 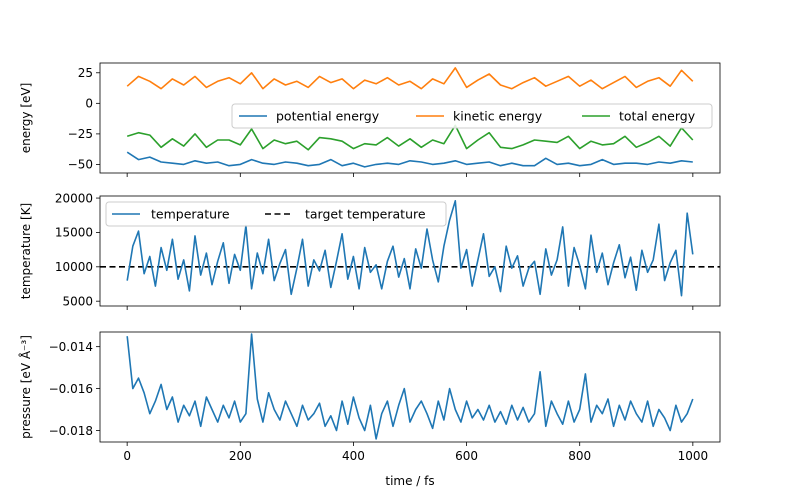 I want to click on y-tick-label: 15000, so click(x=74, y=233).